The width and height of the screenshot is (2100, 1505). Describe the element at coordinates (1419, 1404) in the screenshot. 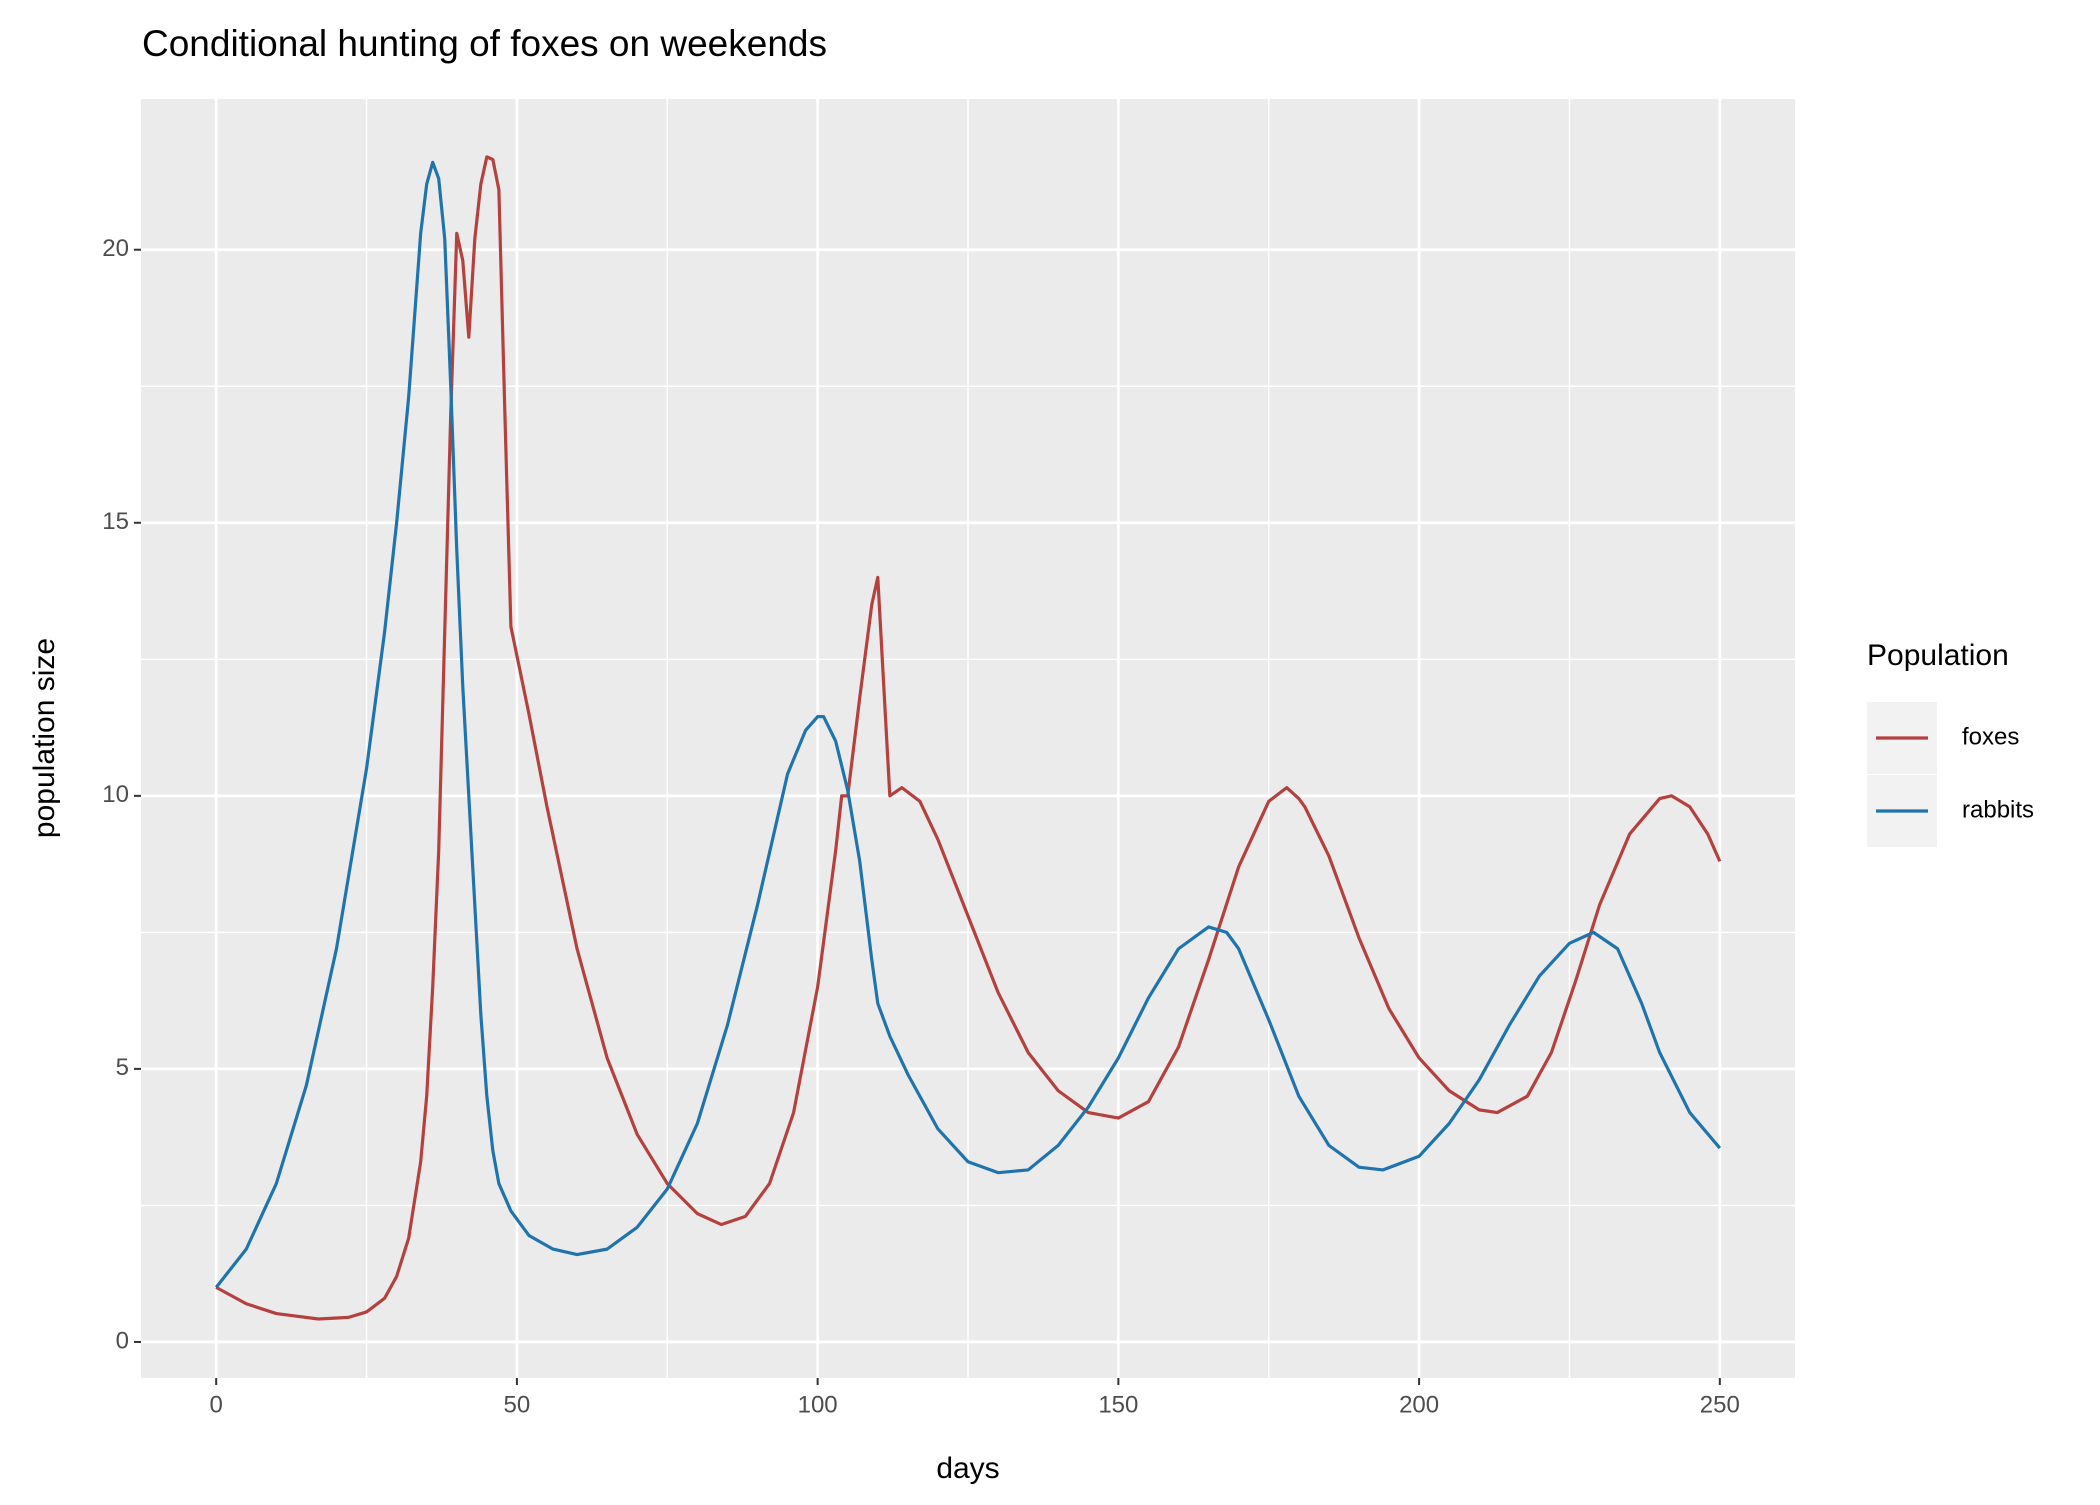

I see `x-tick-label: 200` at that location.